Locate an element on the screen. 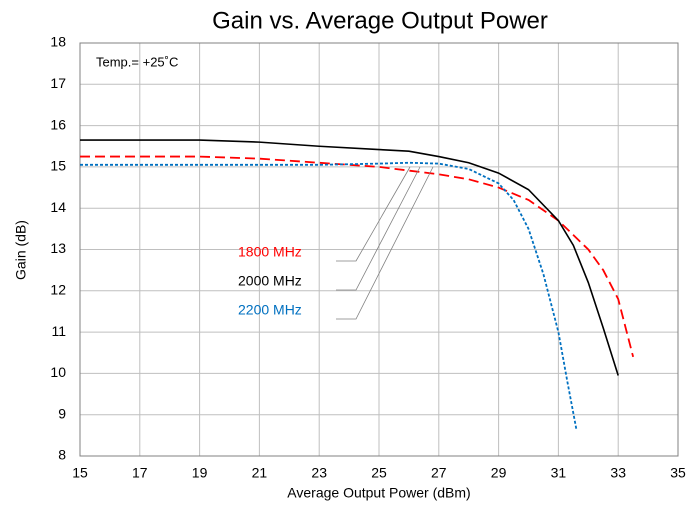  x-tick-label: 29 is located at coordinates (499, 473).